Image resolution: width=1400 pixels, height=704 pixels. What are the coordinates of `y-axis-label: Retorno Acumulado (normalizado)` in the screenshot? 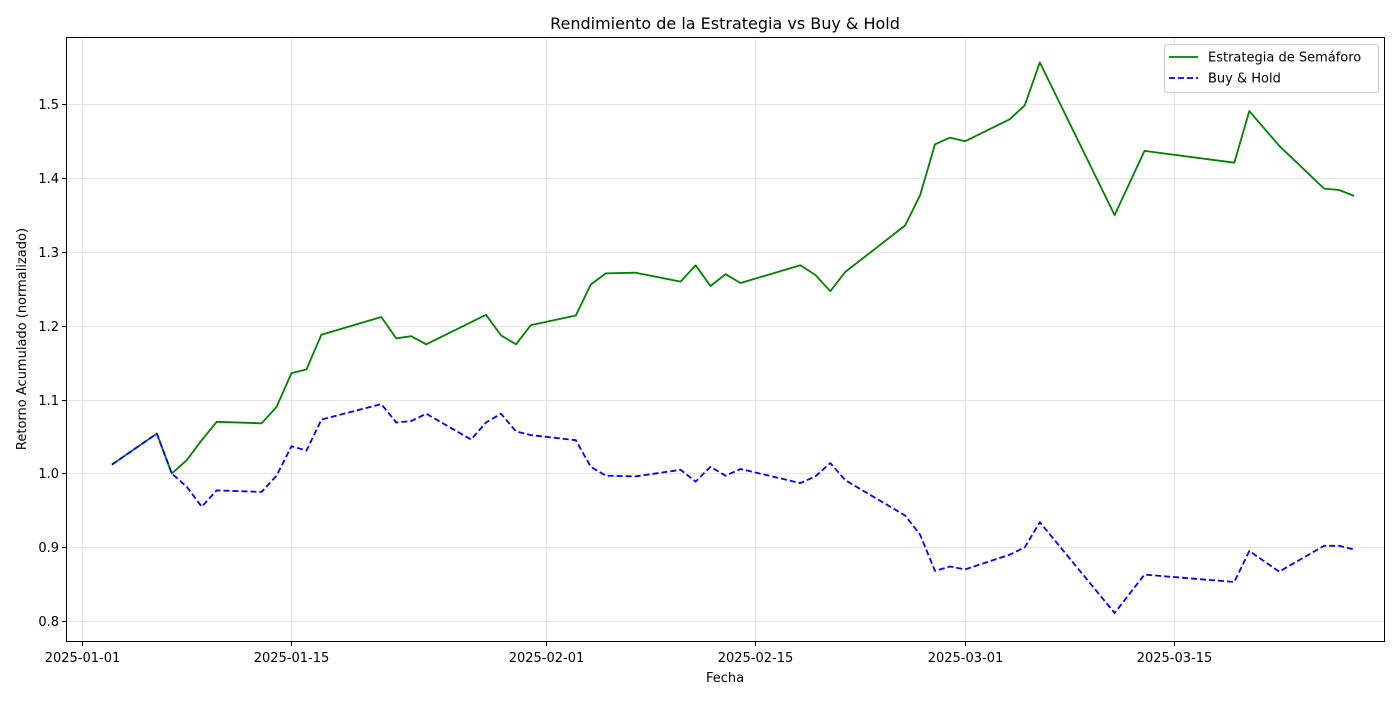 It's located at (22, 339).